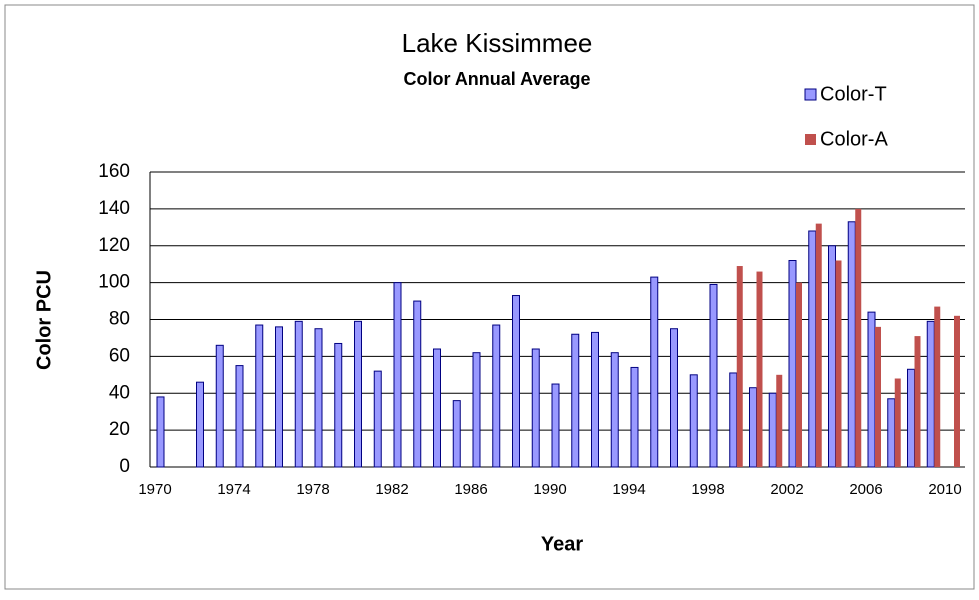  Describe the element at coordinates (154, 489) in the screenshot. I see `x-tick-label: 1970` at that location.